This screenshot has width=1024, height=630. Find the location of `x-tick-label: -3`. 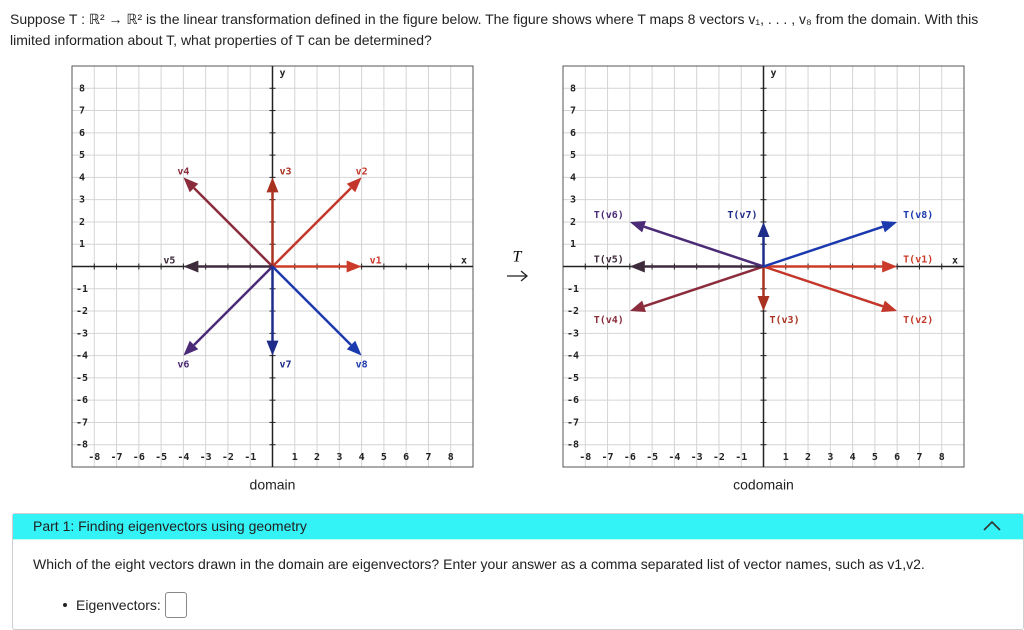

x-tick-label: -3 is located at coordinates (206, 457).